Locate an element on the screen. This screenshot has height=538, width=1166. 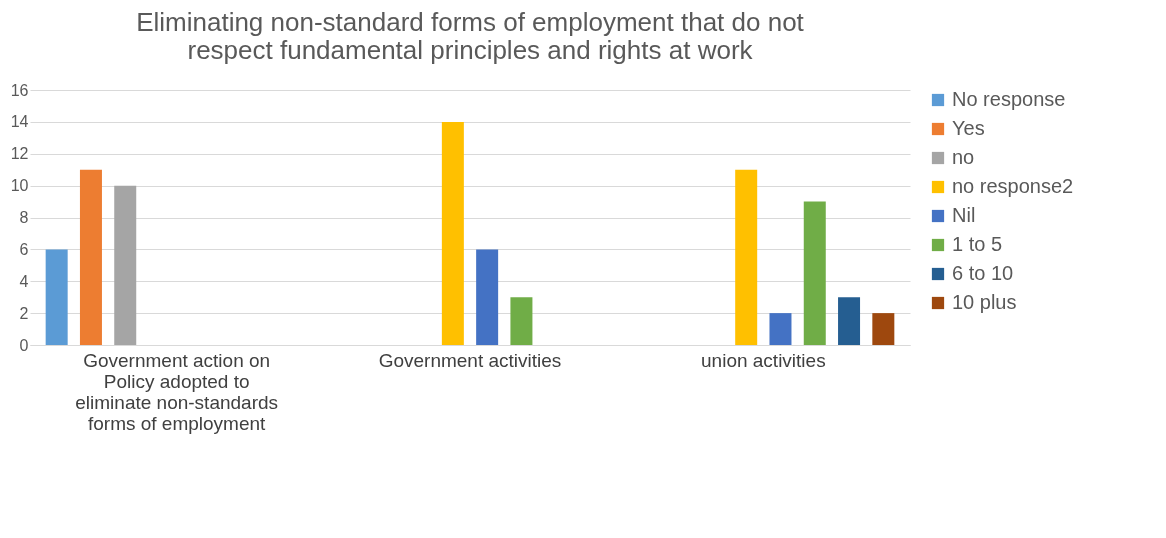
y-tick-label: 6 is located at coordinates (24, 249).